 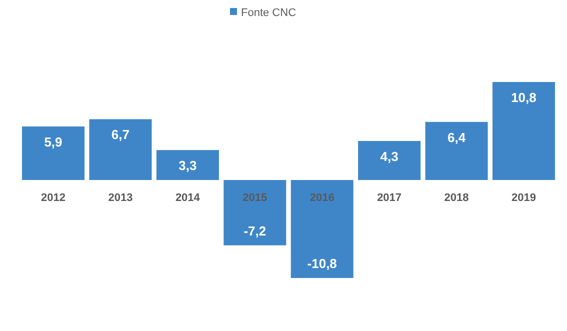 What do you see at coordinates (322, 198) in the screenshot?
I see `x-tick-label: 2016` at bounding box center [322, 198].